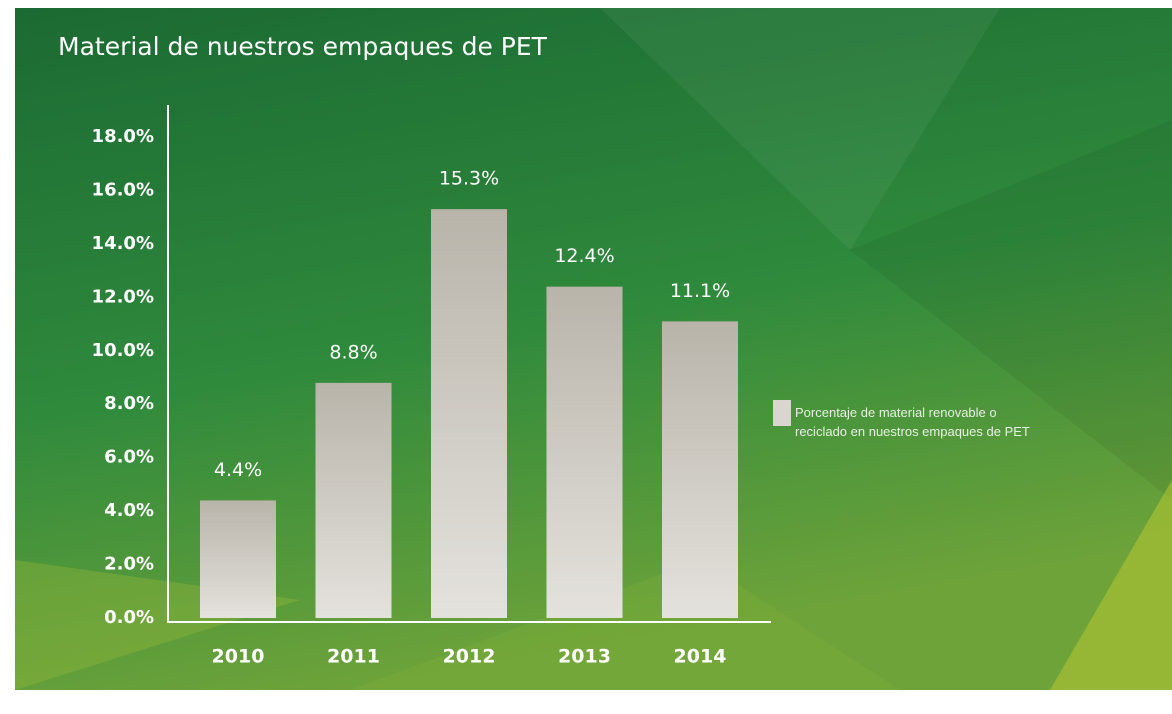 The image size is (1172, 714). Describe the element at coordinates (353, 352) in the screenshot. I see `value-label: 8.8%` at that location.